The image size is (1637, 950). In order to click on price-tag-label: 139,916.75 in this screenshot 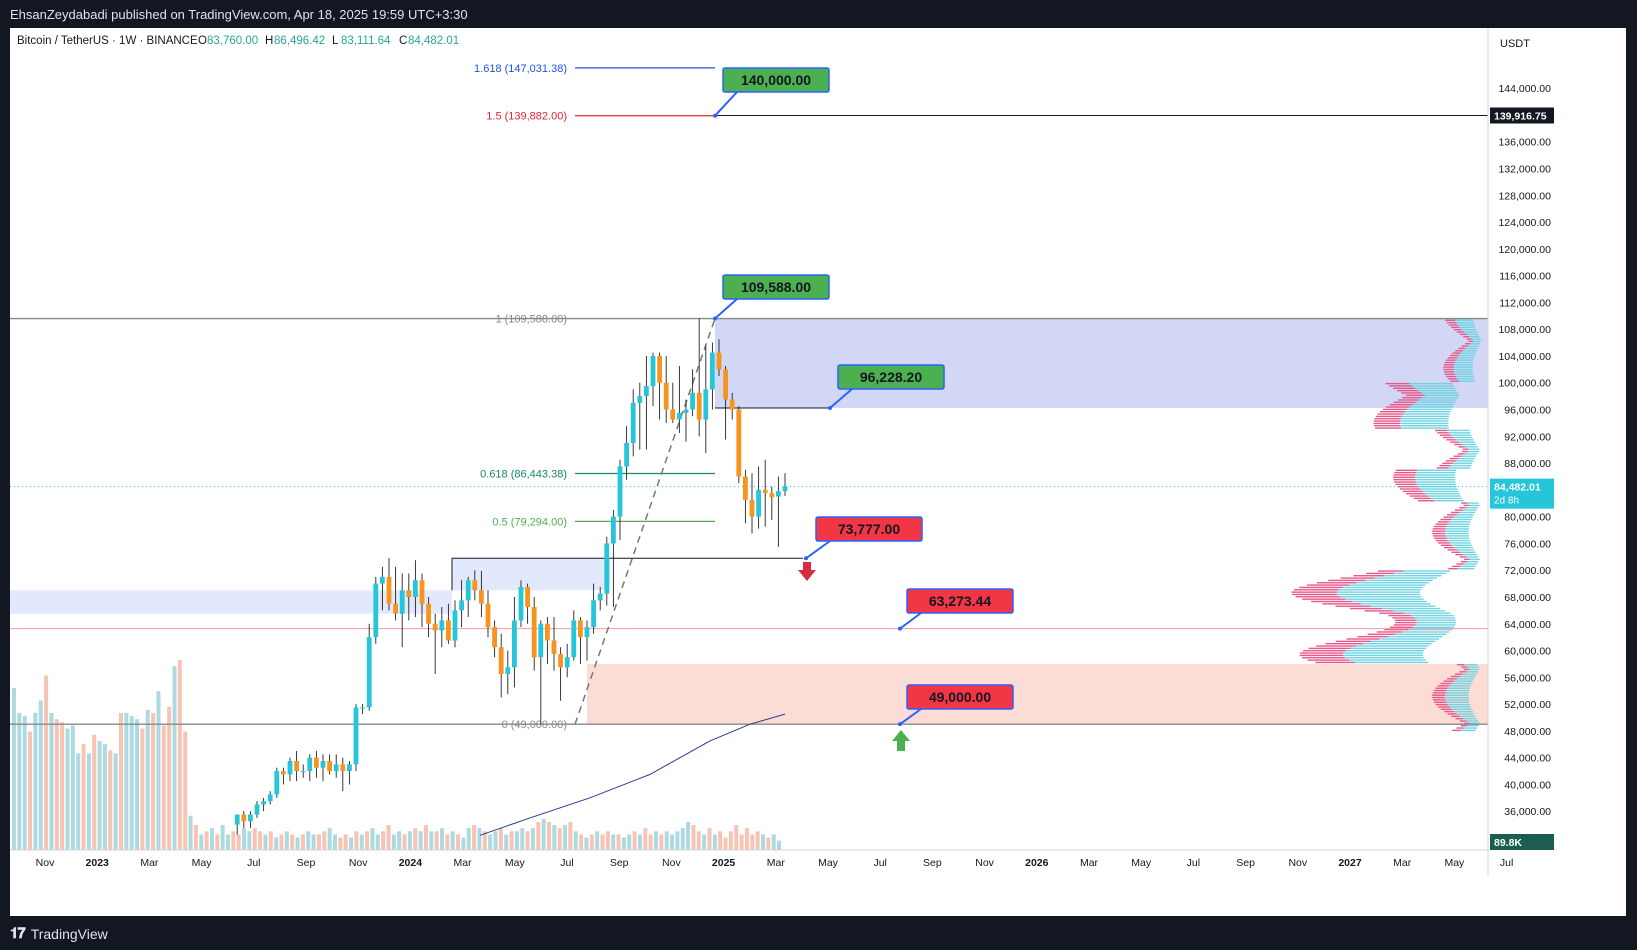, I will do `click(1520, 117)`.